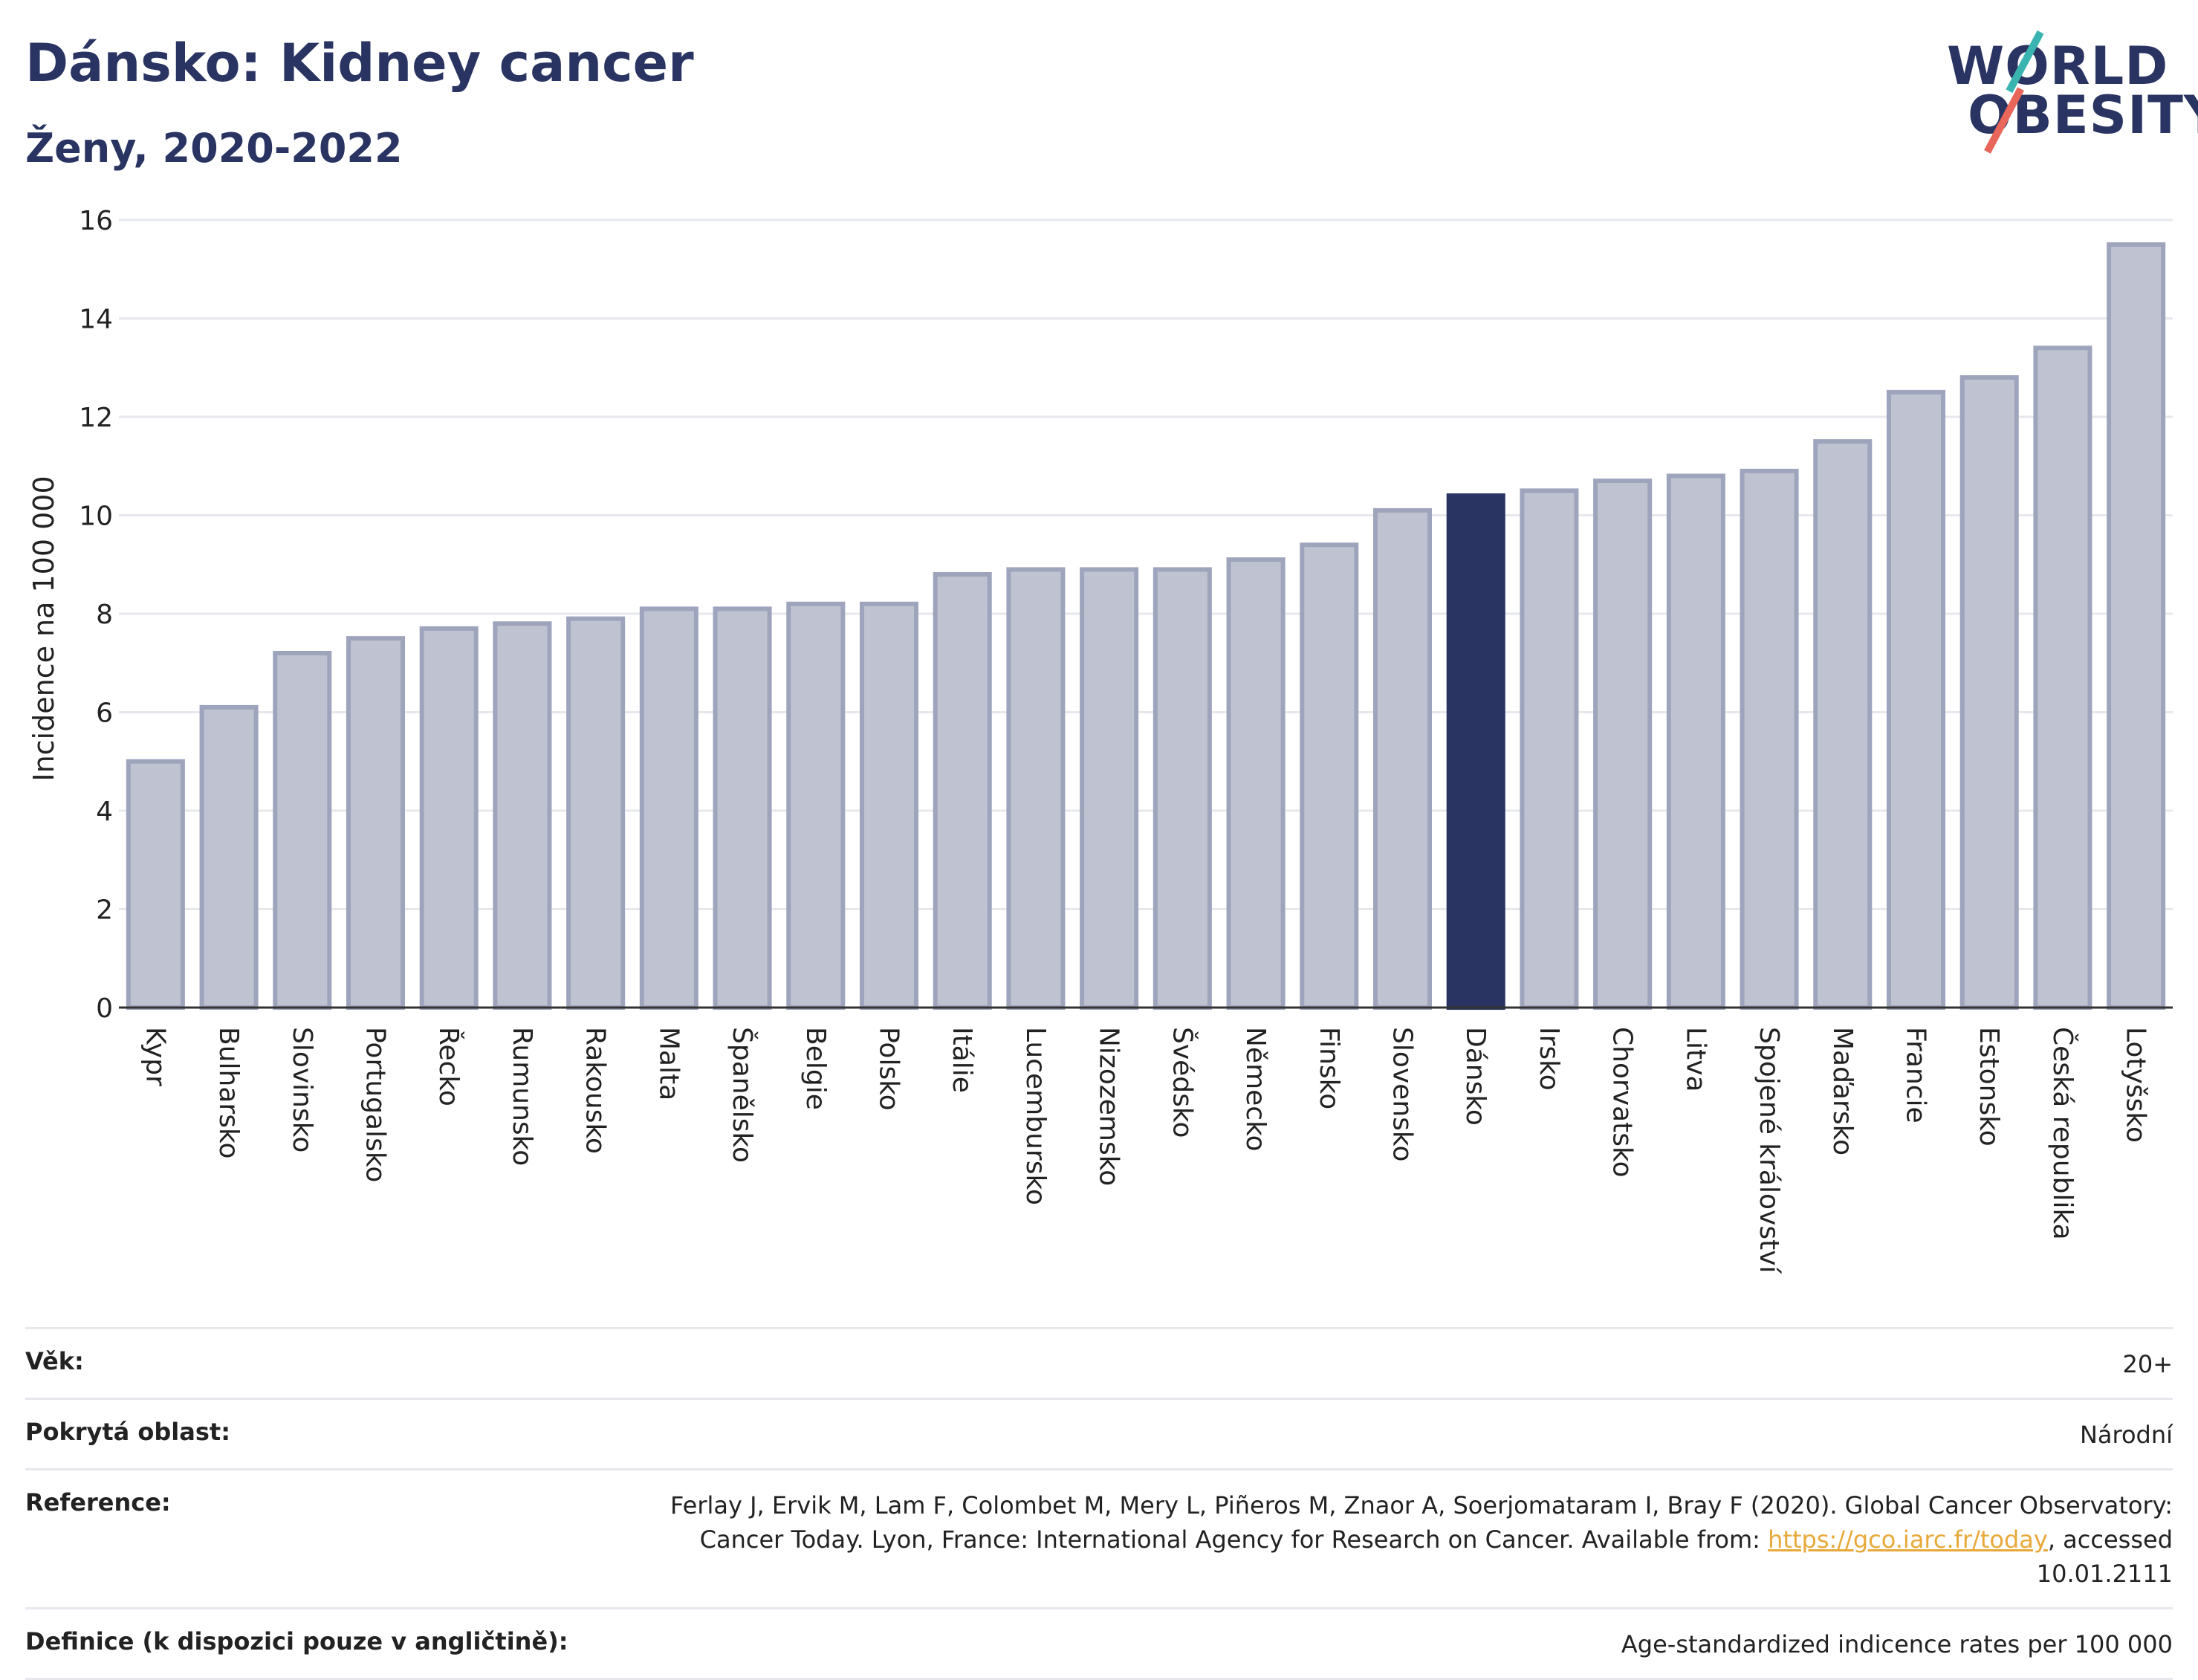  Describe the element at coordinates (1329, 1068) in the screenshot. I see `x-tick-label: Finsko` at that location.